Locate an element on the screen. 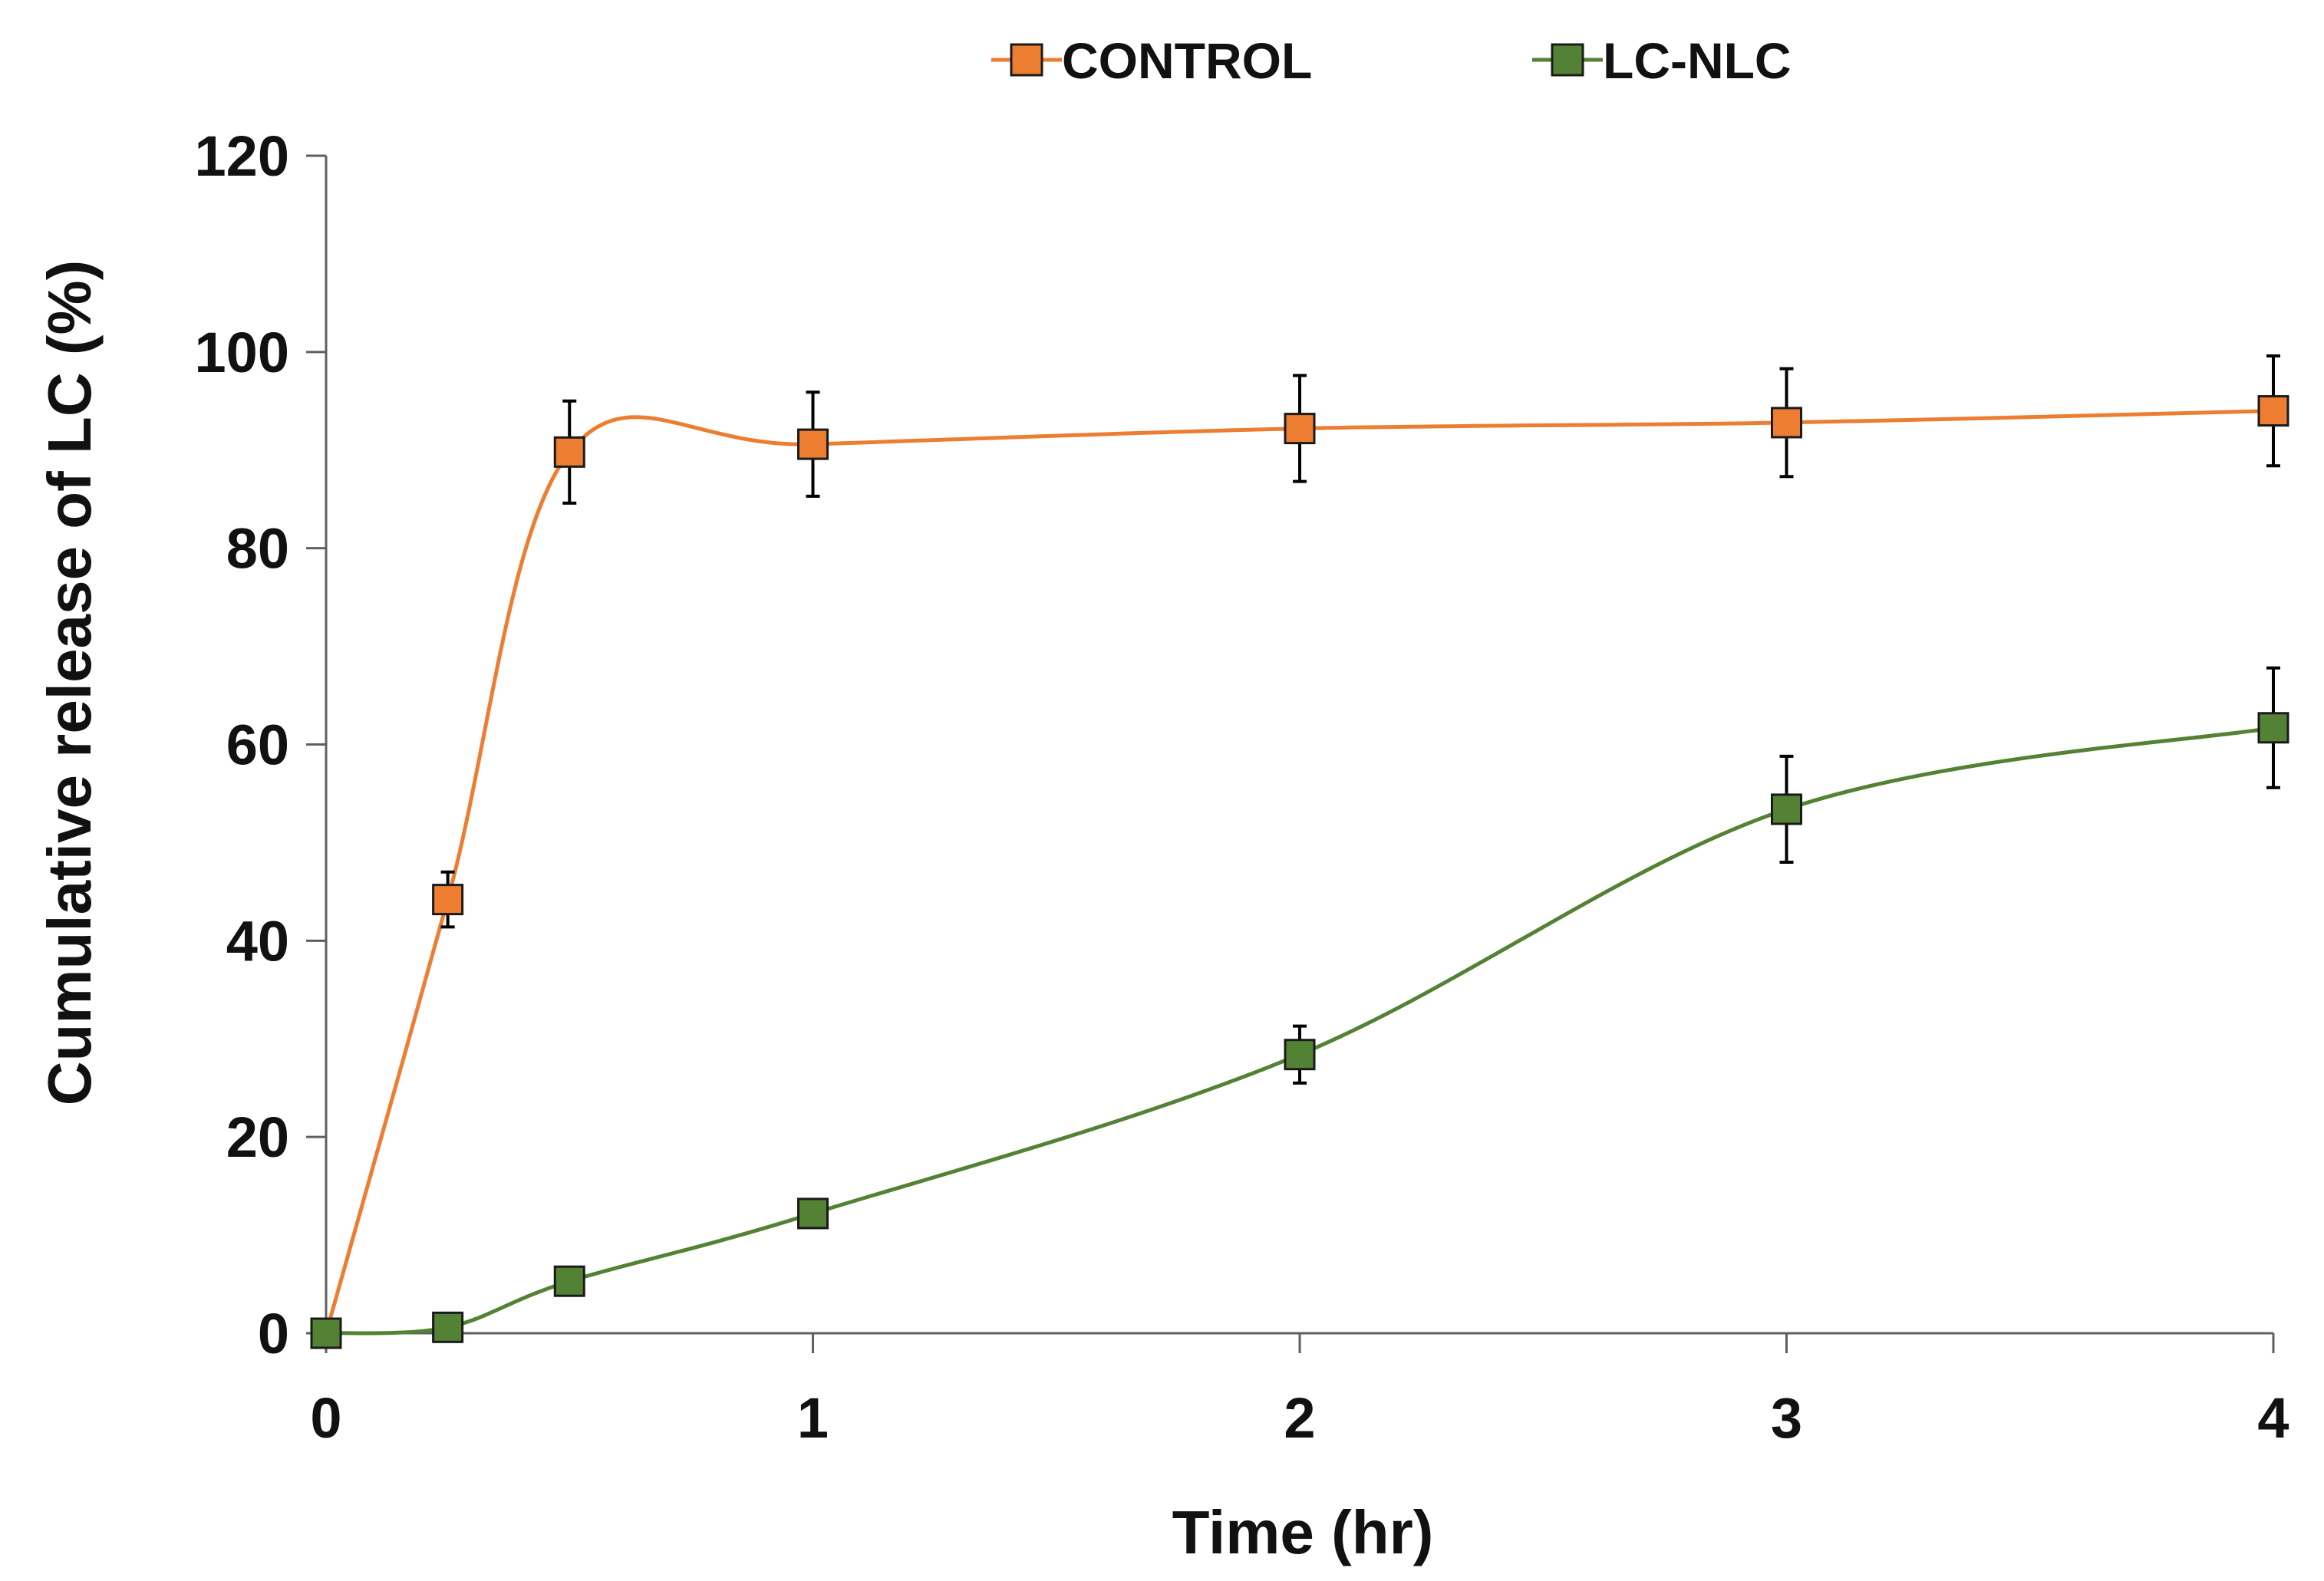  legend-label: CONTROL is located at coordinates (1187, 60).